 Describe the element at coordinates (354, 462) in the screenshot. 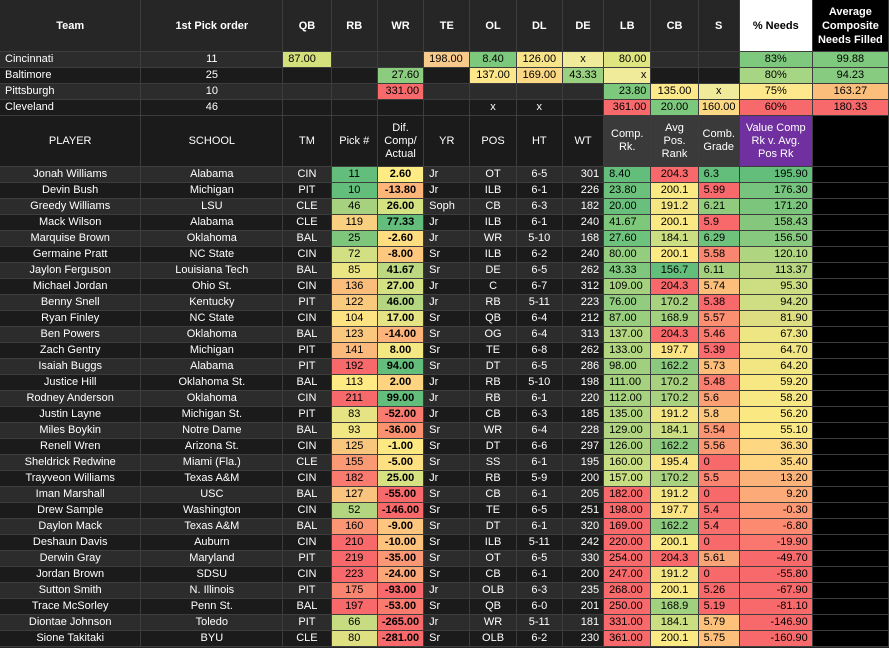

I see `player-cell: 155` at that location.